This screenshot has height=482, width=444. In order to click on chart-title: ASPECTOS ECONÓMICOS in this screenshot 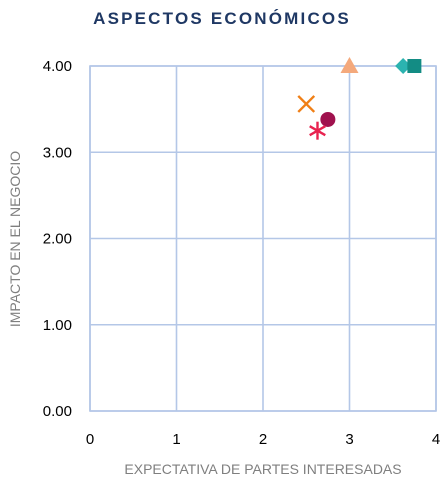, I will do `click(222, 18)`.